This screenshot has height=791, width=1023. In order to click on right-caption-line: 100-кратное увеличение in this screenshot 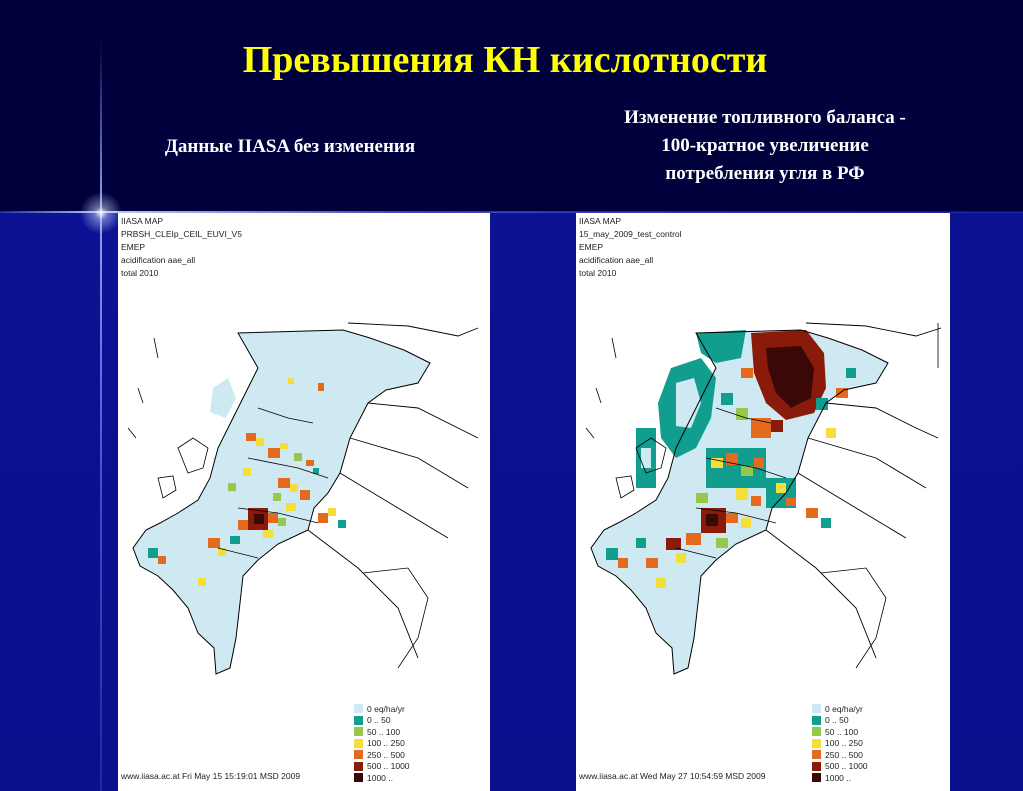, I will do `click(765, 145)`.